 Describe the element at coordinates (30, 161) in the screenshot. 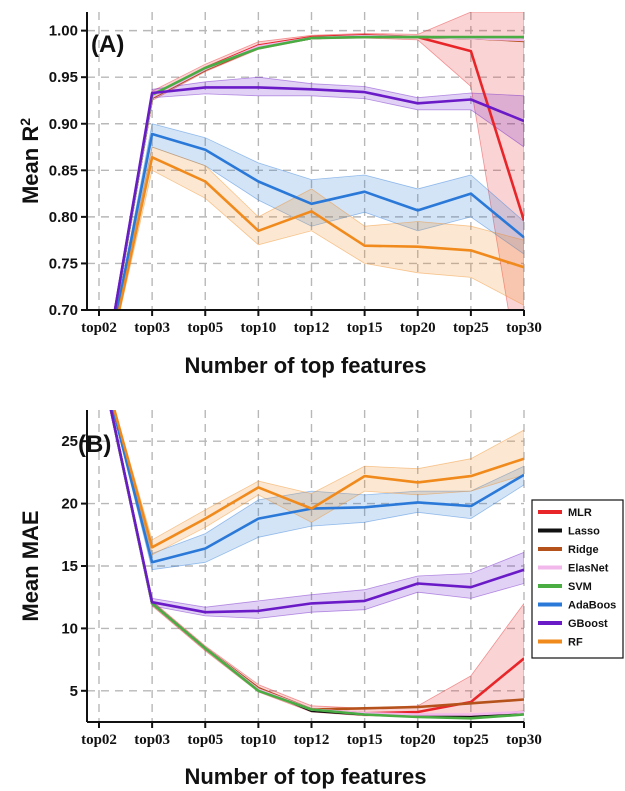

I see `y-axis-title: Mean R2` at that location.